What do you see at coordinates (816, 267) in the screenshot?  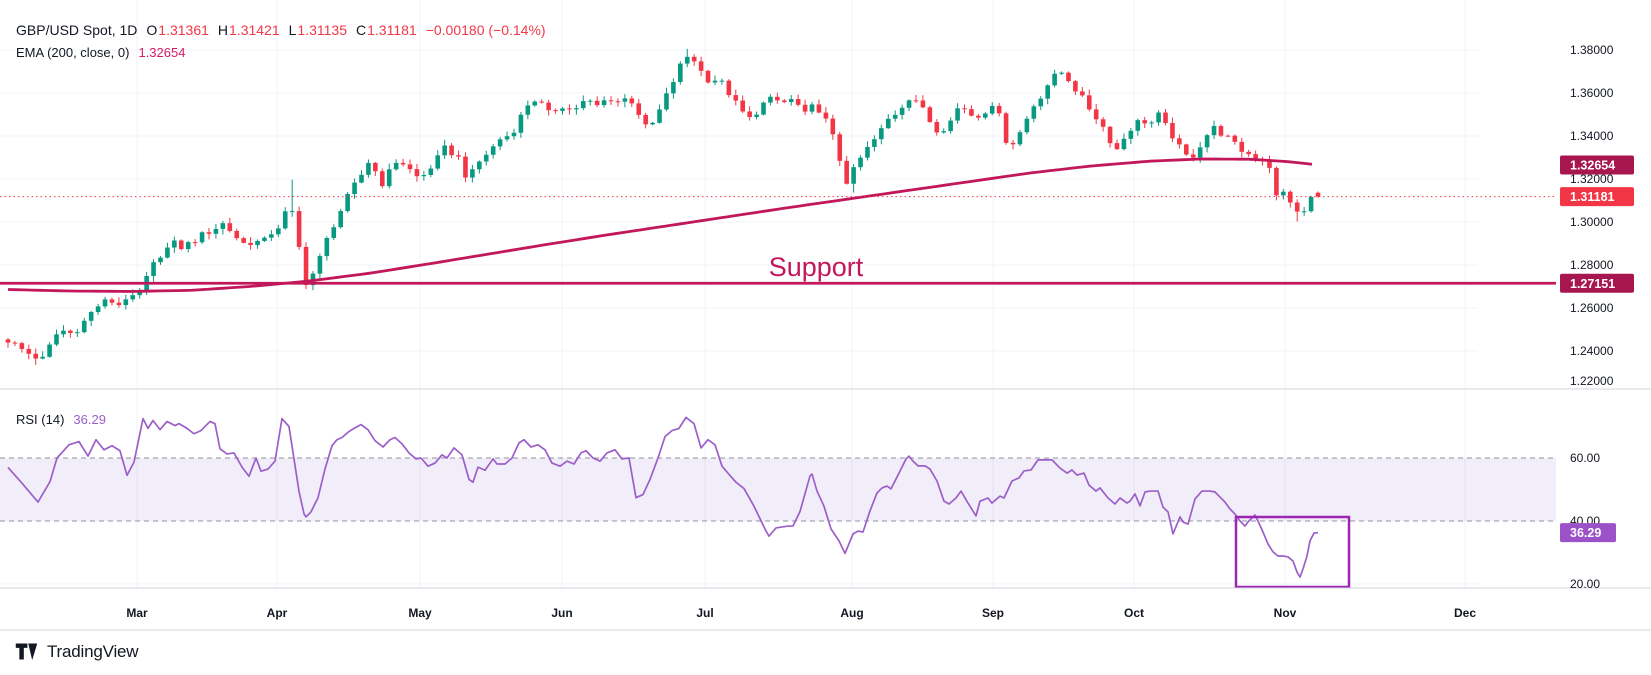 I see `support-label: Support` at bounding box center [816, 267].